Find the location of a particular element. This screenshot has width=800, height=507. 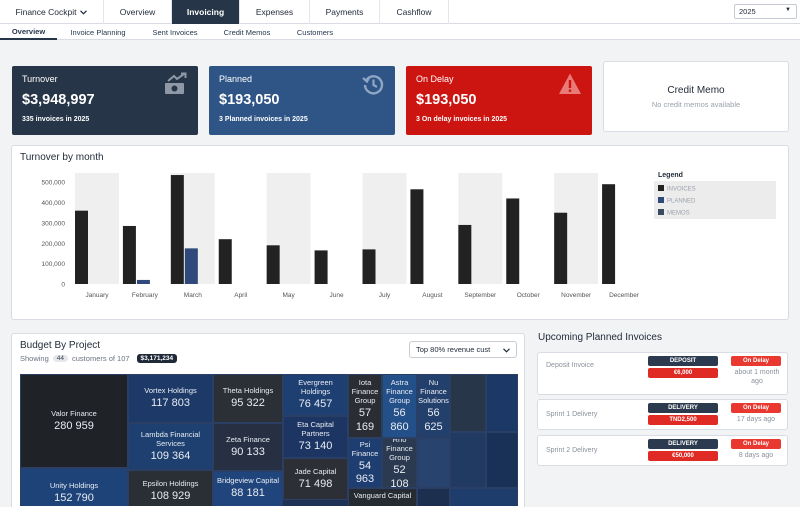

subtab-customers: Customers is located at coordinates (315, 32).